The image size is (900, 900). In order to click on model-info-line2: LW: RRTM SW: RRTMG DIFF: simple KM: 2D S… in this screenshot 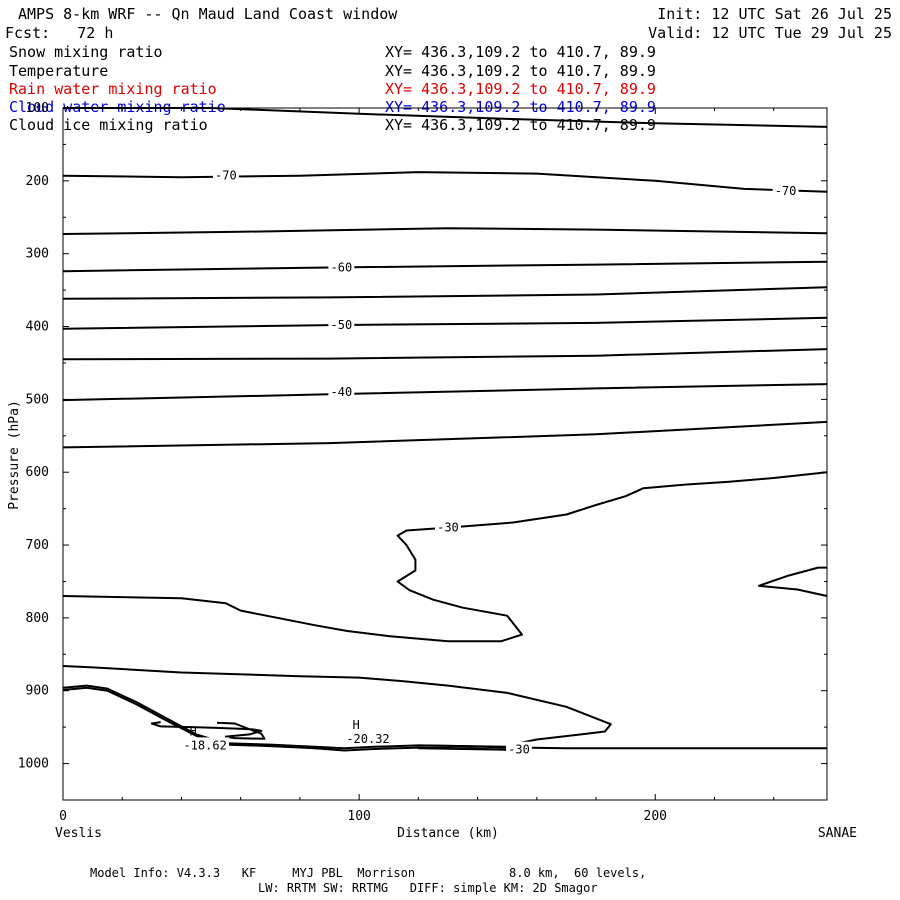, I will do `click(428, 888)`.